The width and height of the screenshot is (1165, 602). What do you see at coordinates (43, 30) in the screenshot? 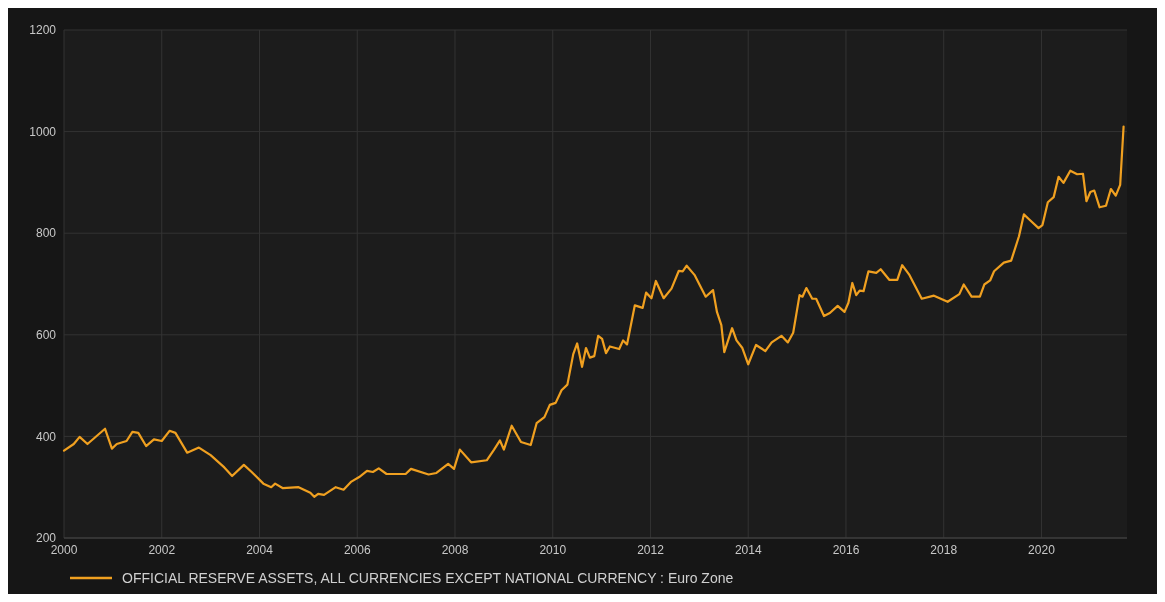
I see `y-tick-label: 1200` at bounding box center [43, 30].